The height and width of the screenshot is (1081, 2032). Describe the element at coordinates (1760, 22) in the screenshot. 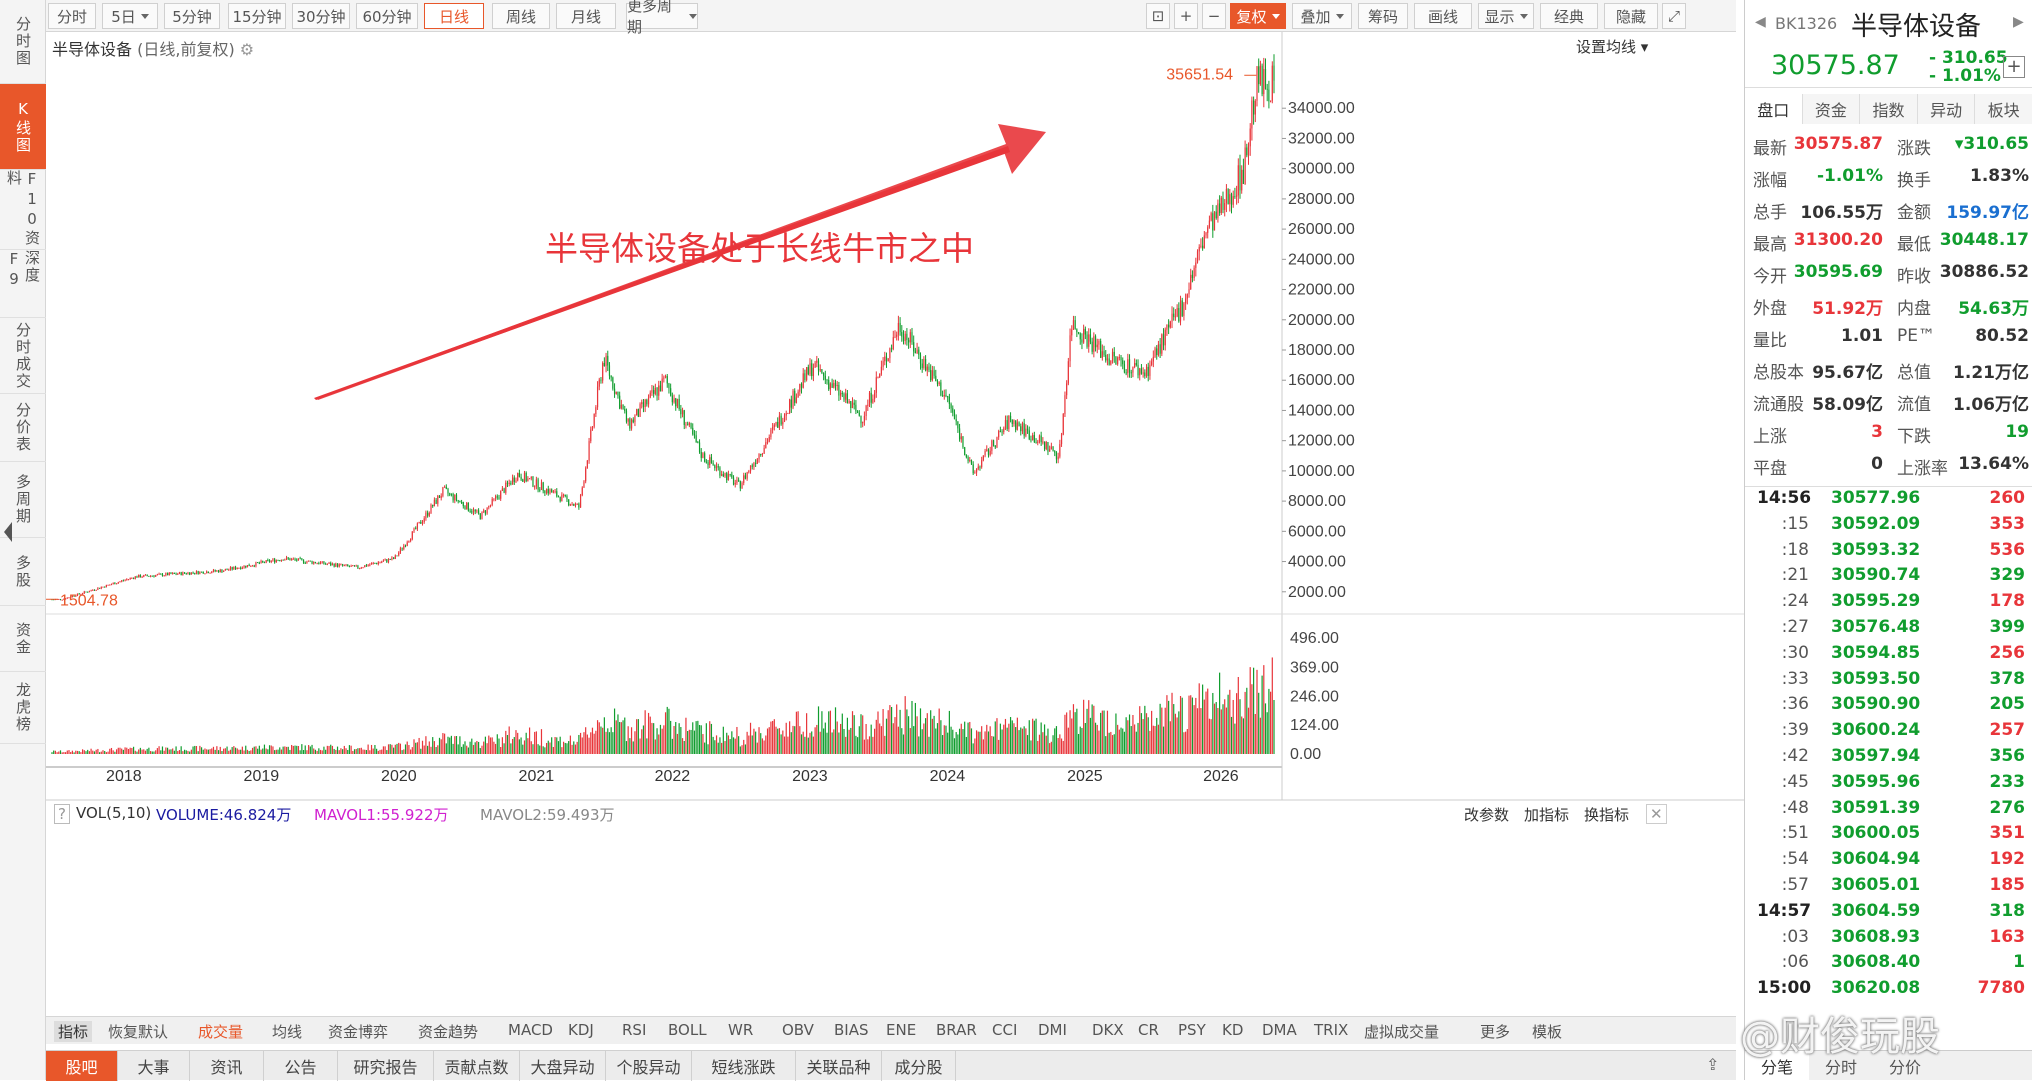

I see `prev-stock-icon: ◀` at that location.